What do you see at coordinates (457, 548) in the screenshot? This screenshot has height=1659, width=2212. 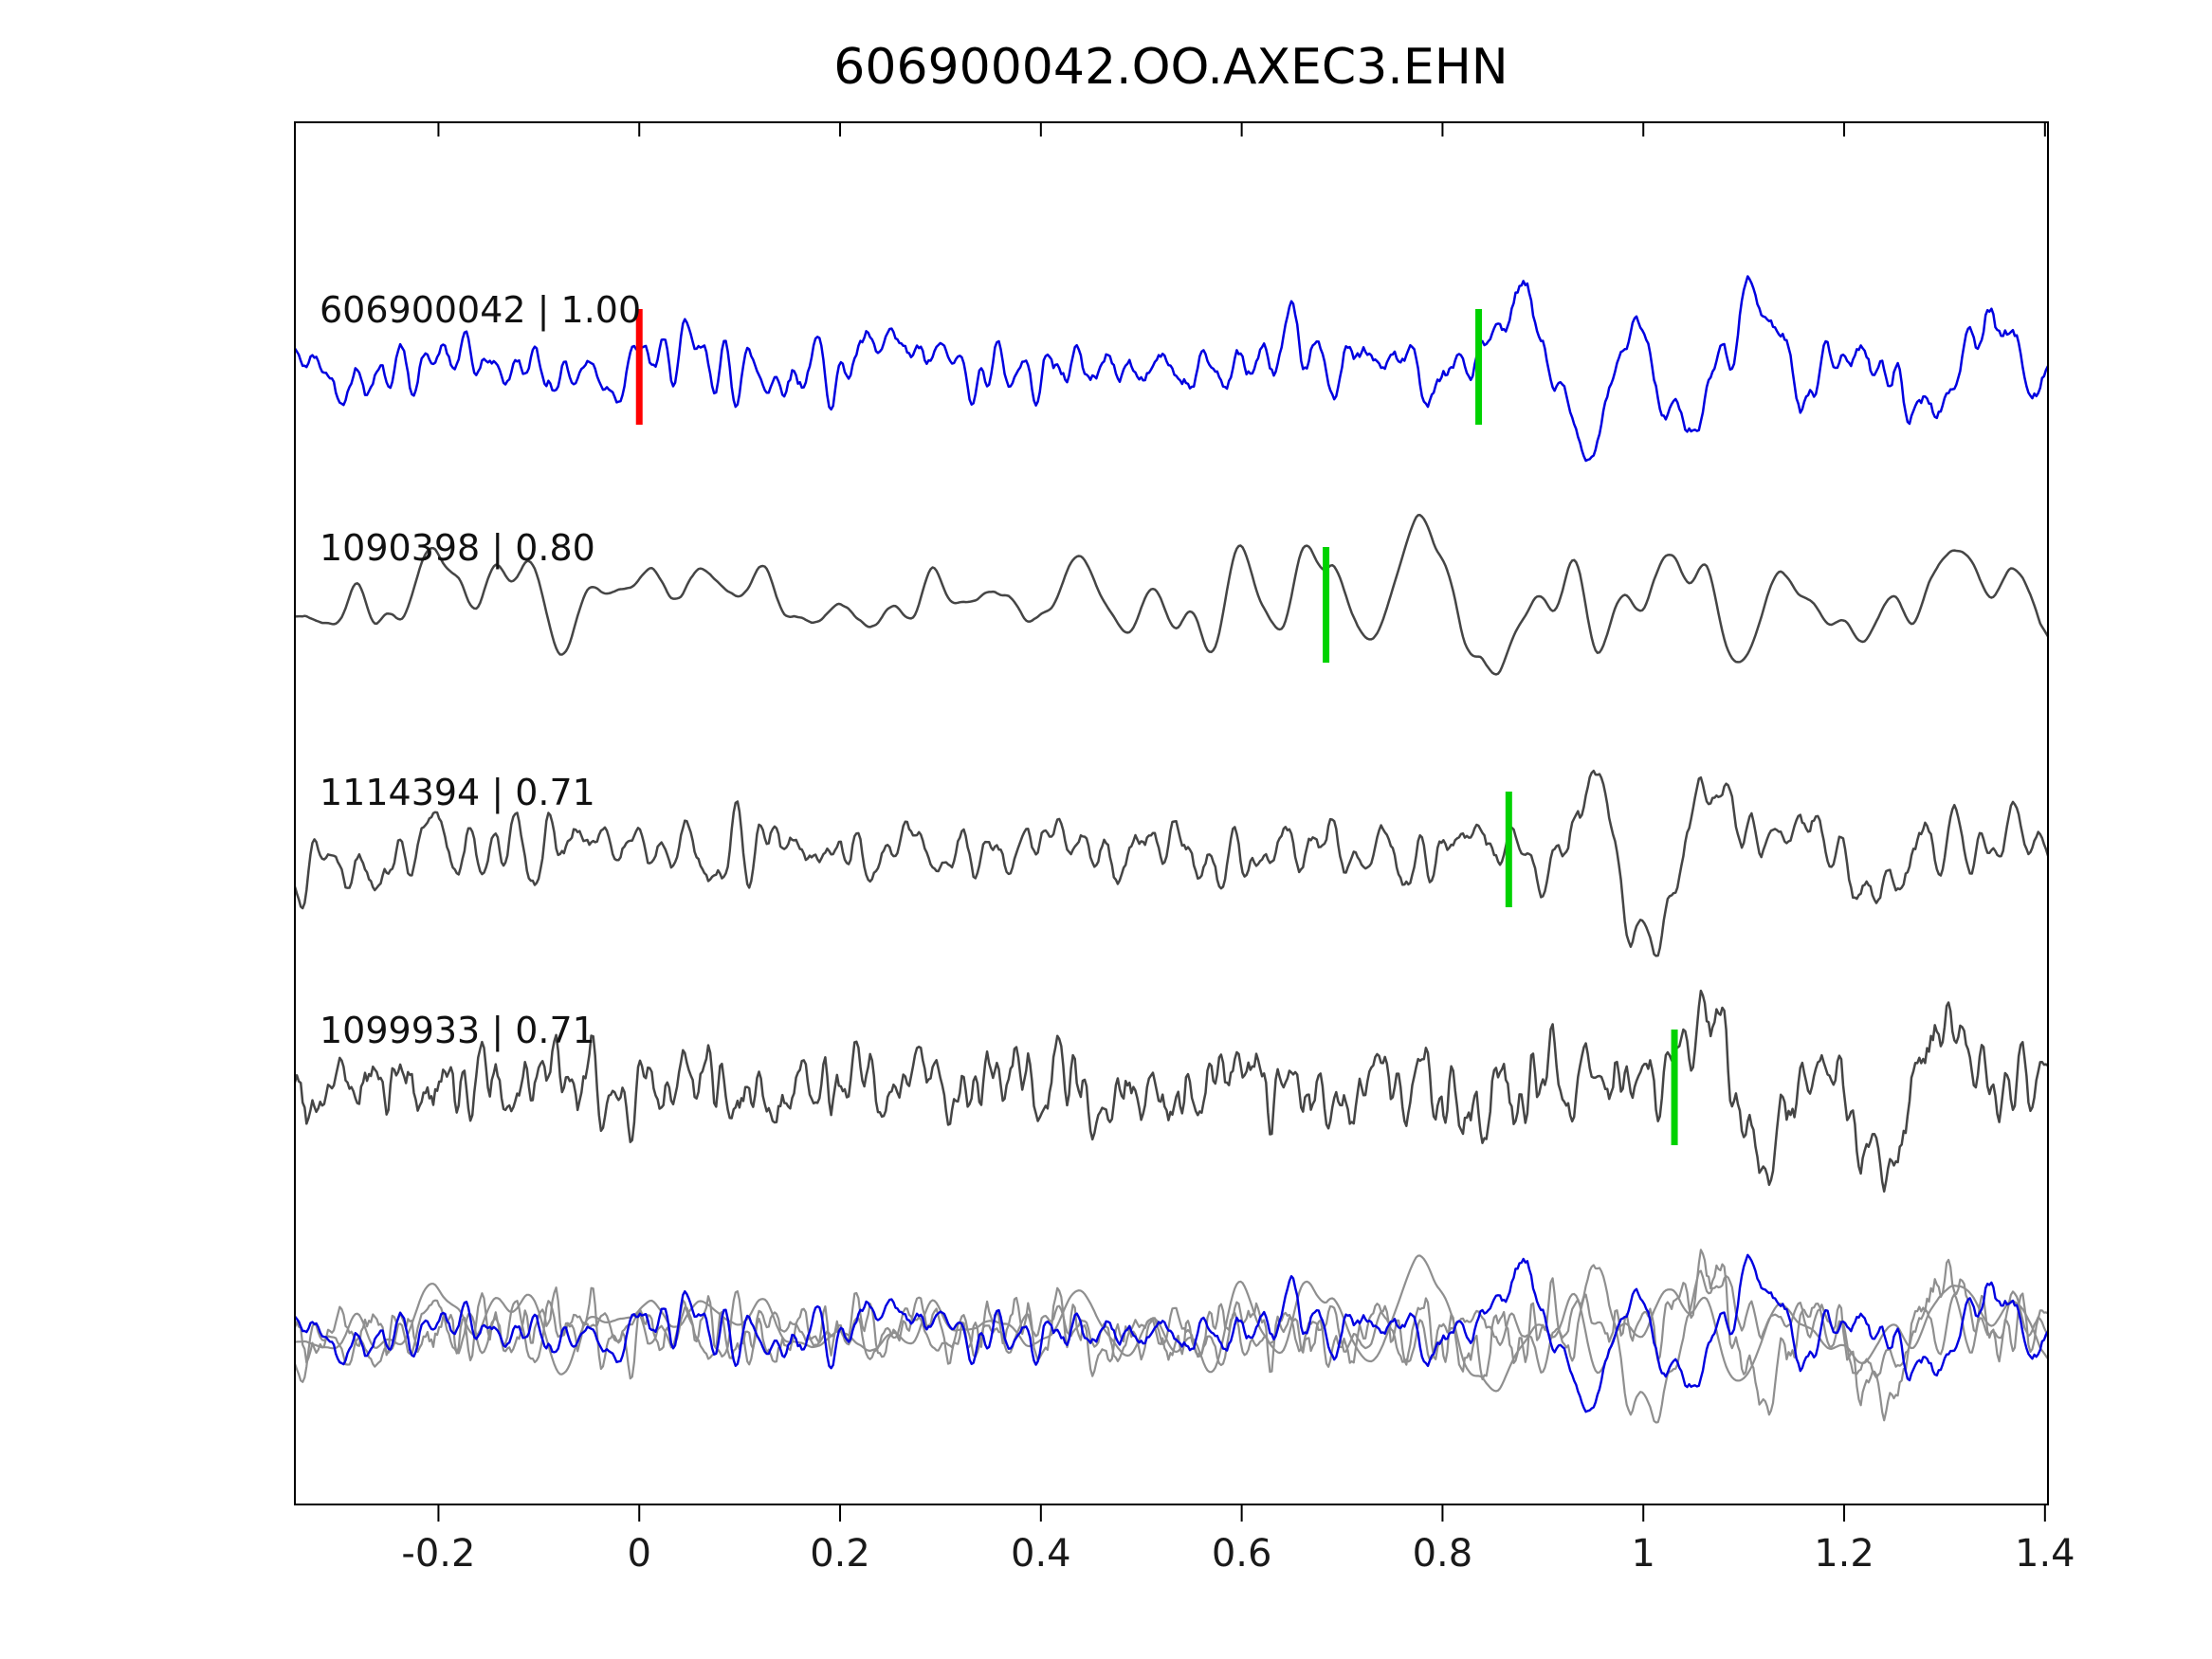 I see `trace-label-1090398: 1090398 | 0.80` at bounding box center [457, 548].